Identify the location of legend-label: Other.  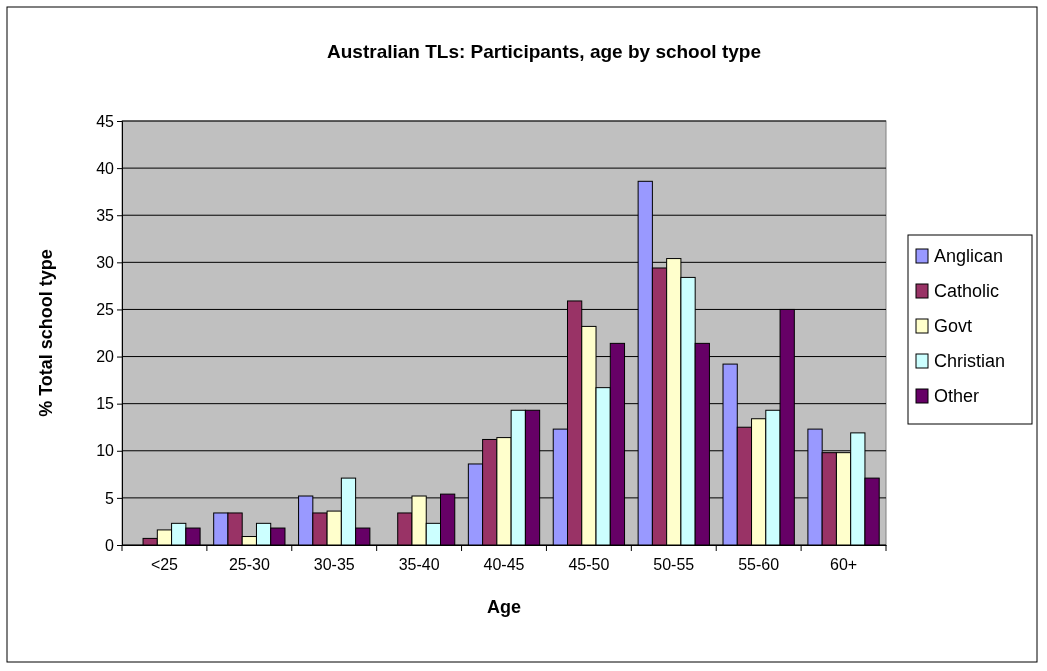
(957, 396).